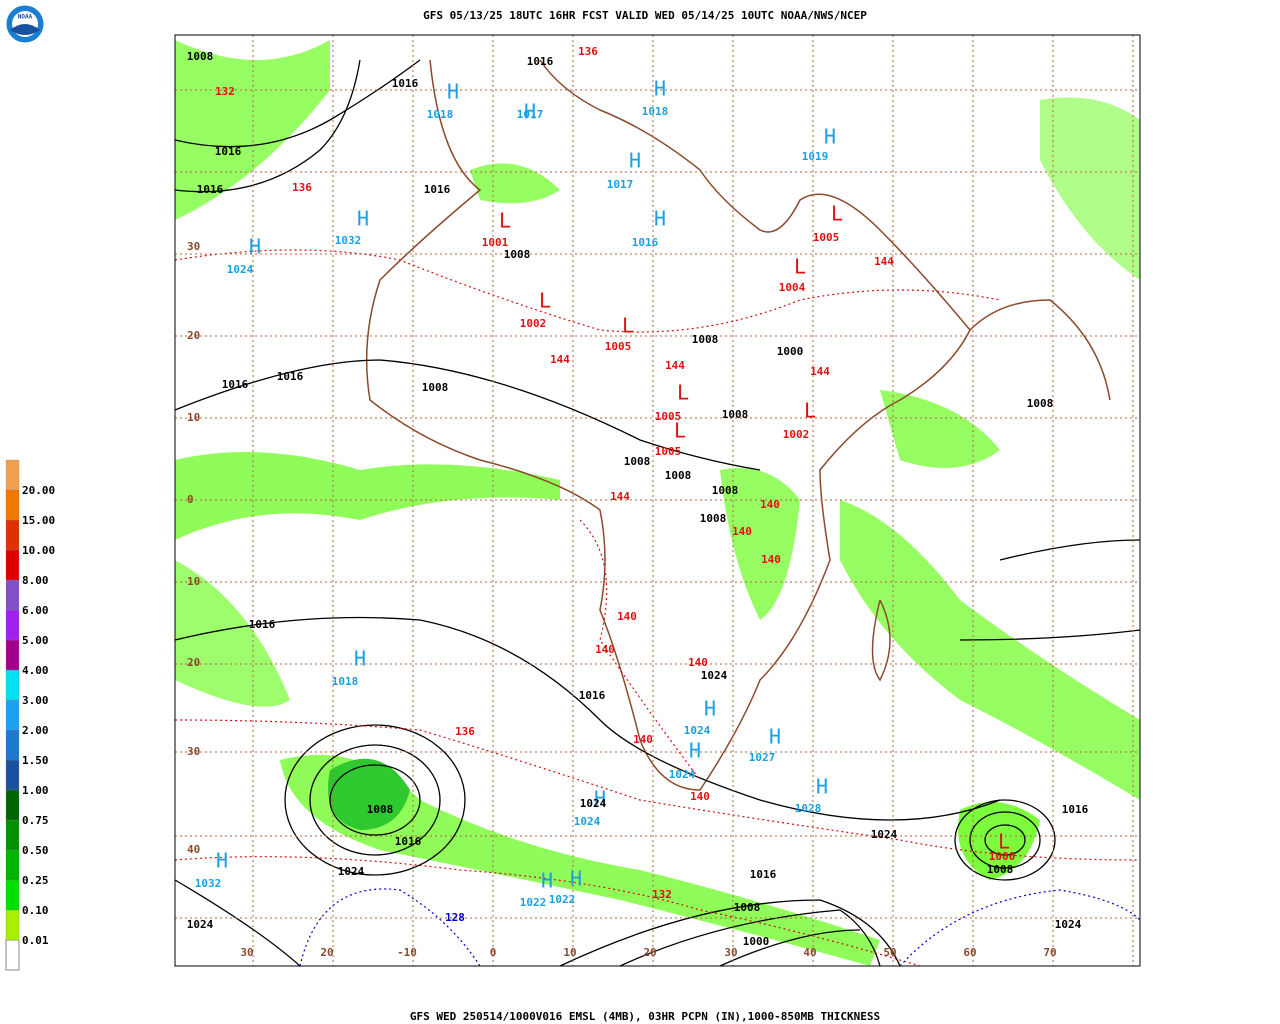 The width and height of the screenshot is (1280, 1024). I want to click on legend-label: 0.50, so click(35, 850).